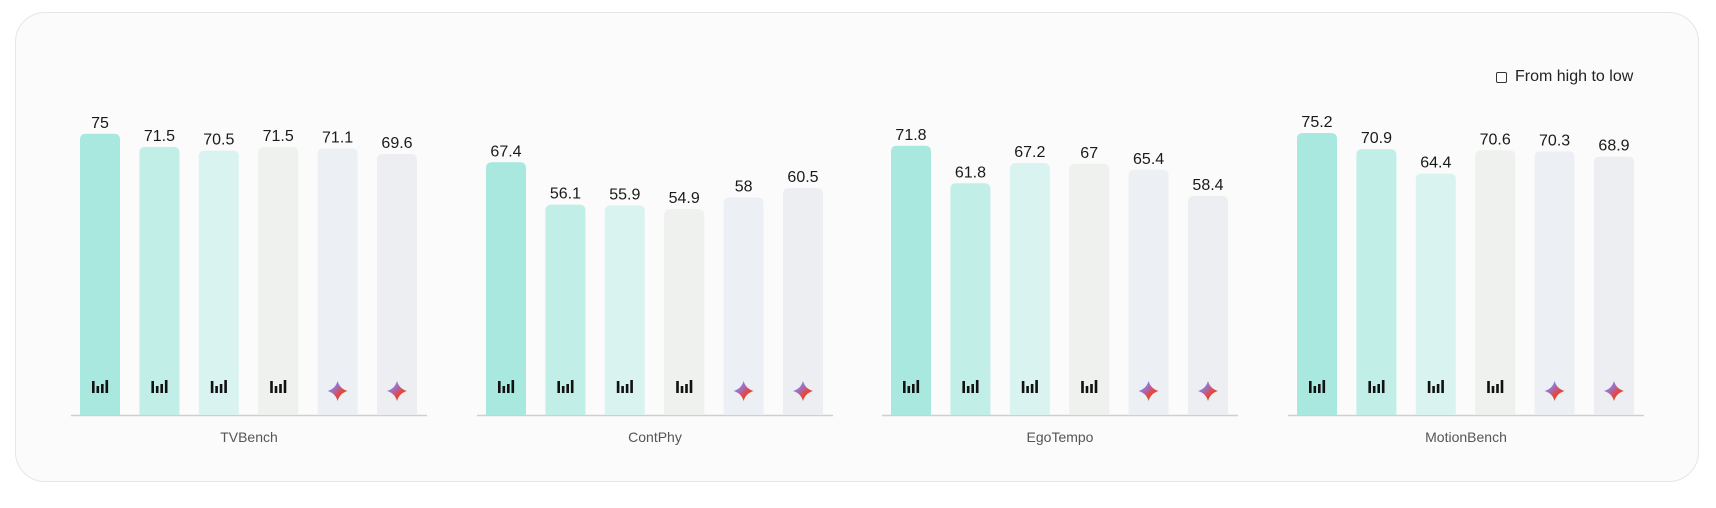 Image resolution: width=1716 pixels, height=508 pixels. What do you see at coordinates (1554, 140) in the screenshot?
I see `data-label: 70.3` at bounding box center [1554, 140].